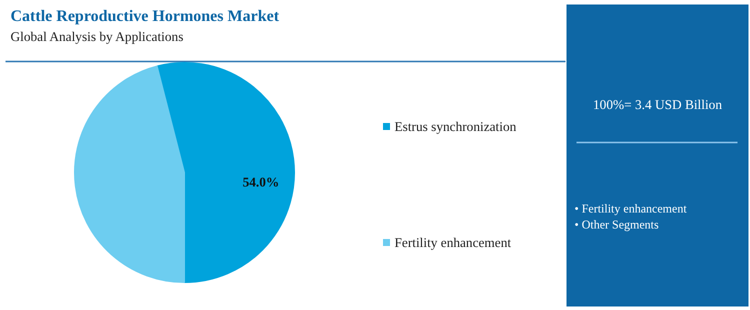 This screenshot has width=750, height=310. I want to click on data-label: 54.0%, so click(261, 182).